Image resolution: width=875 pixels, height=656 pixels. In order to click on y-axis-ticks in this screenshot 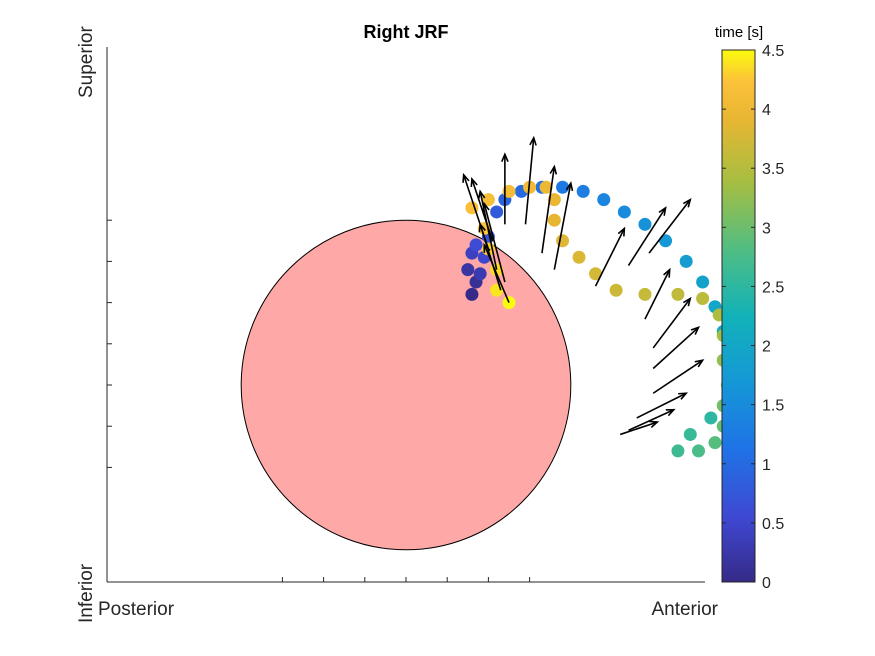, I will do `click(109, 343)`.